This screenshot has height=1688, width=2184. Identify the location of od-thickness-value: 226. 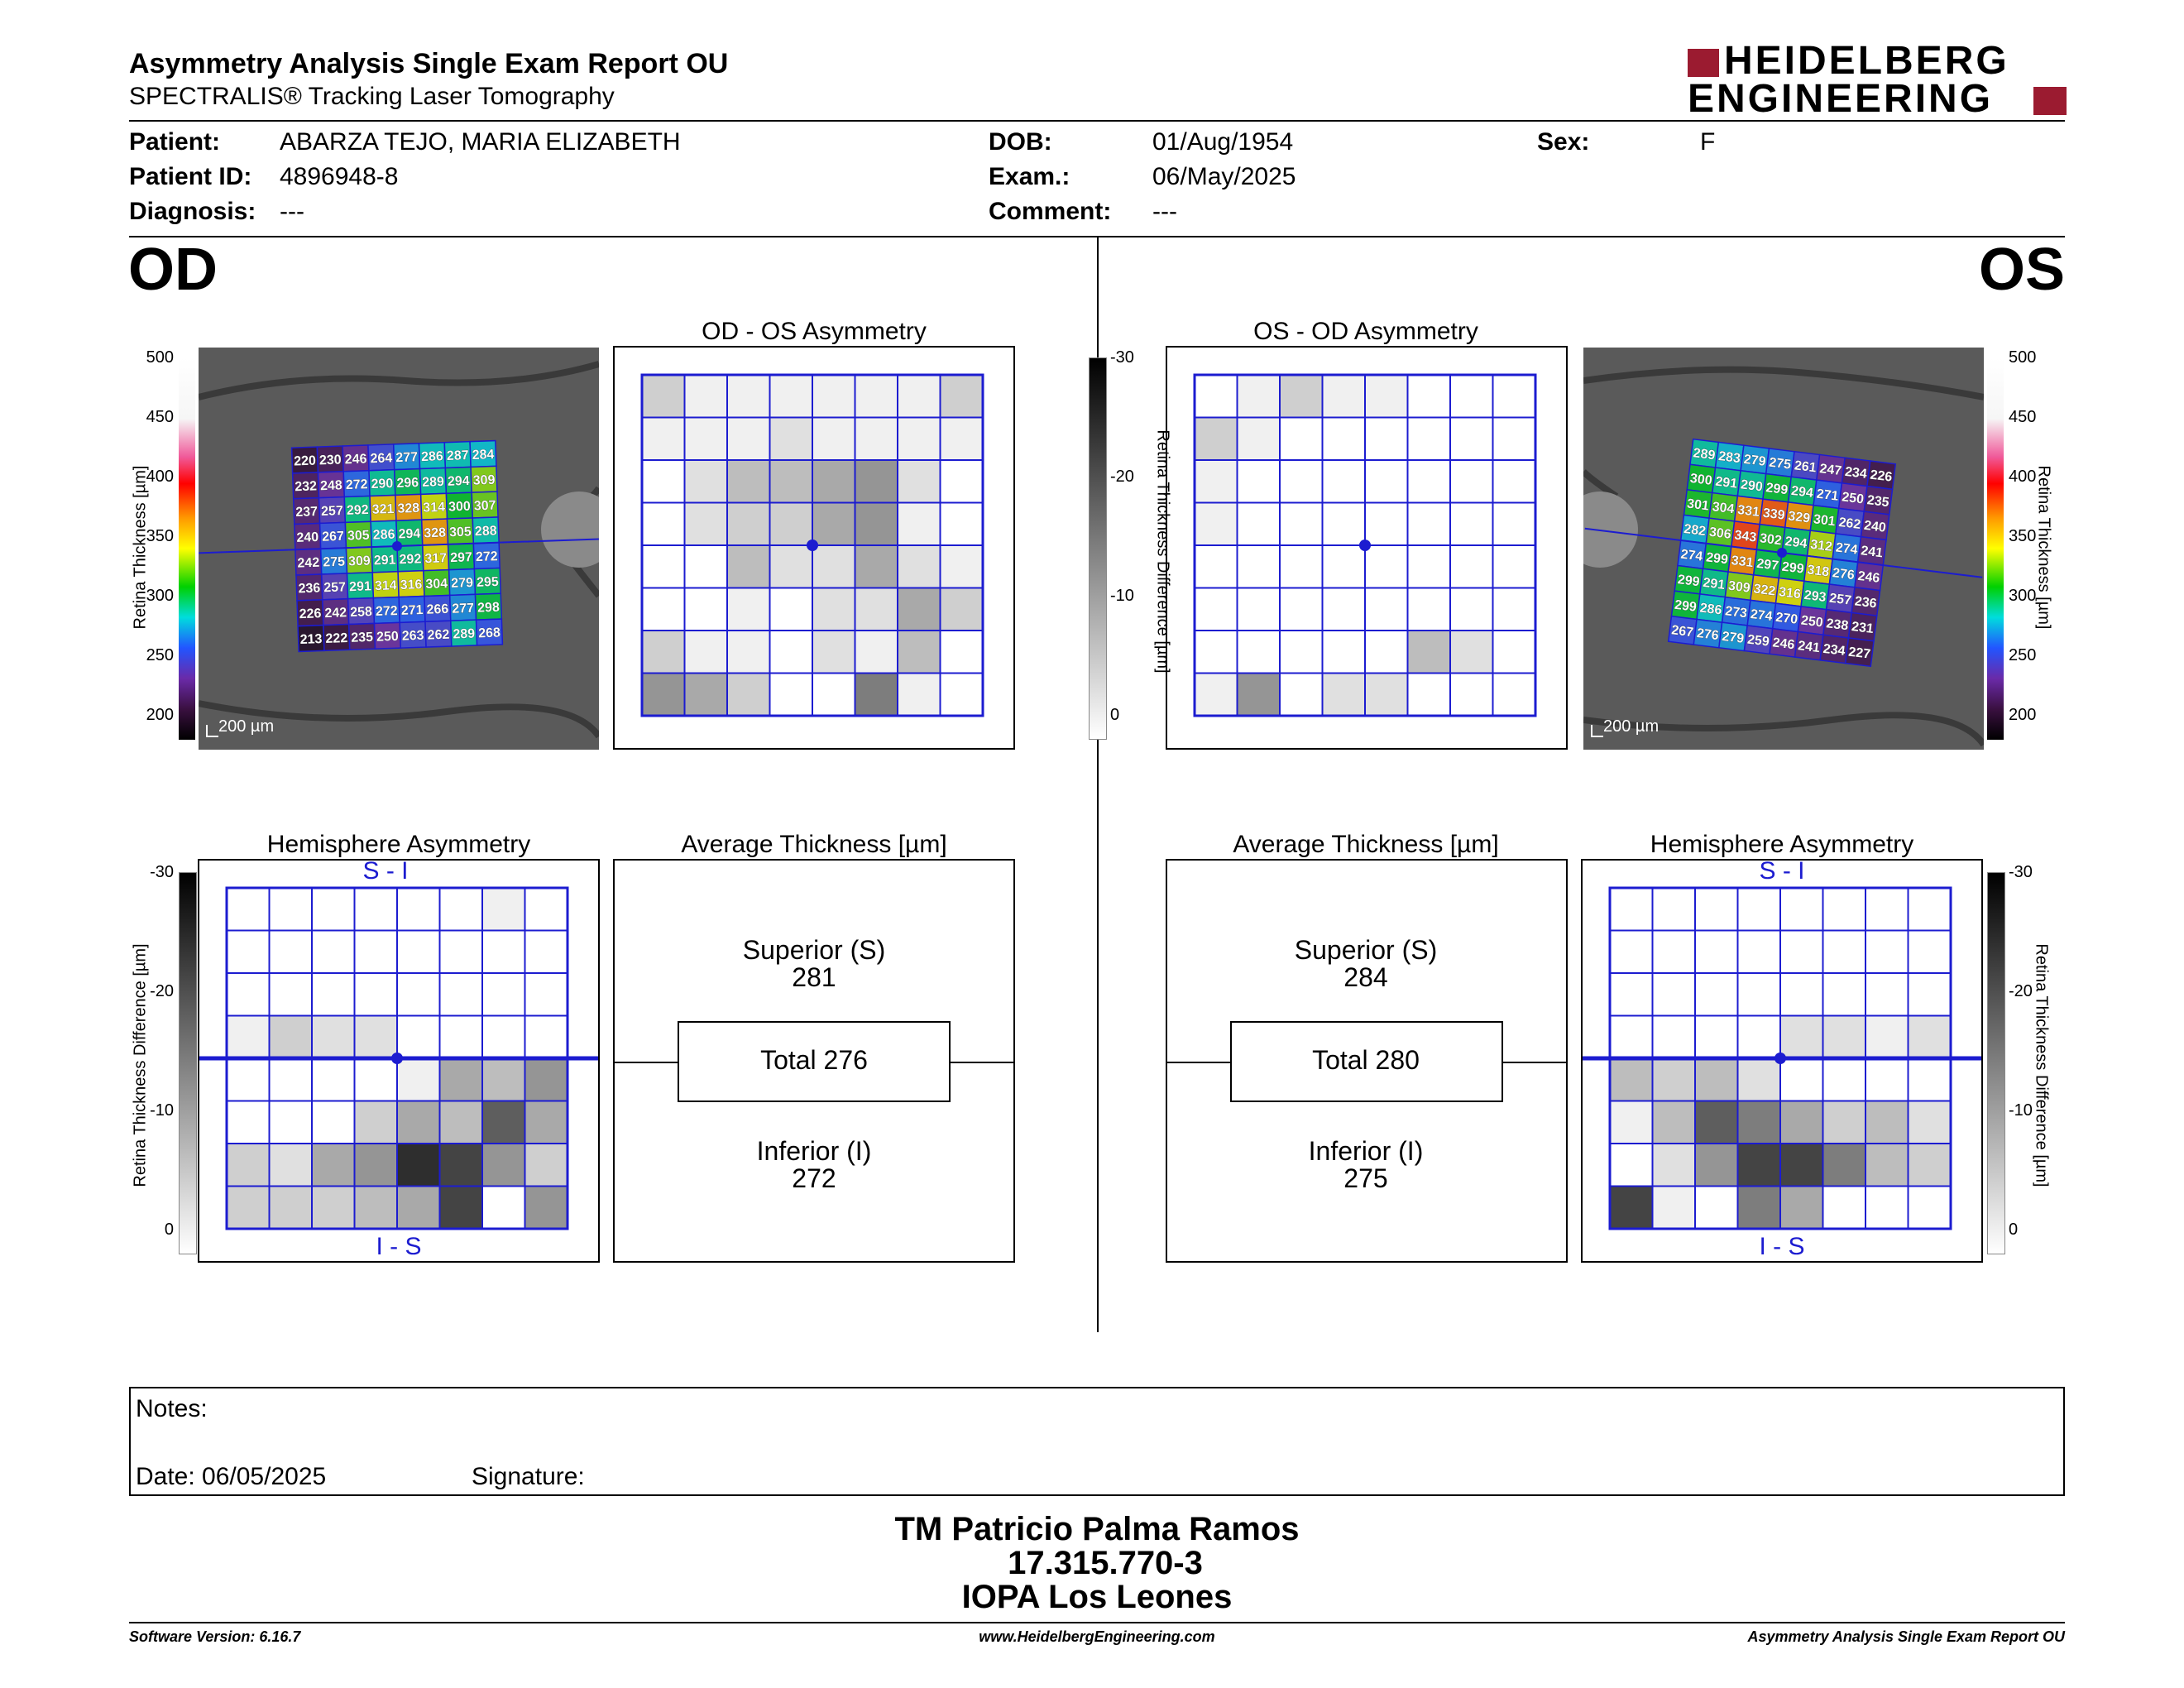
(310, 614).